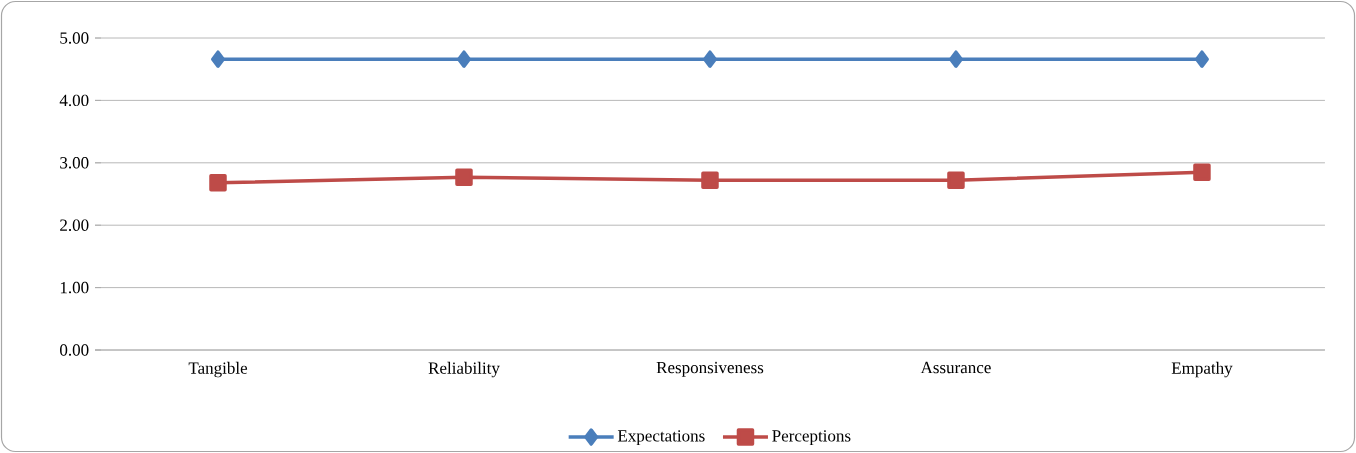 The image size is (1356, 453). Describe the element at coordinates (464, 369) in the screenshot. I see `x-tick-label: Reliability` at that location.